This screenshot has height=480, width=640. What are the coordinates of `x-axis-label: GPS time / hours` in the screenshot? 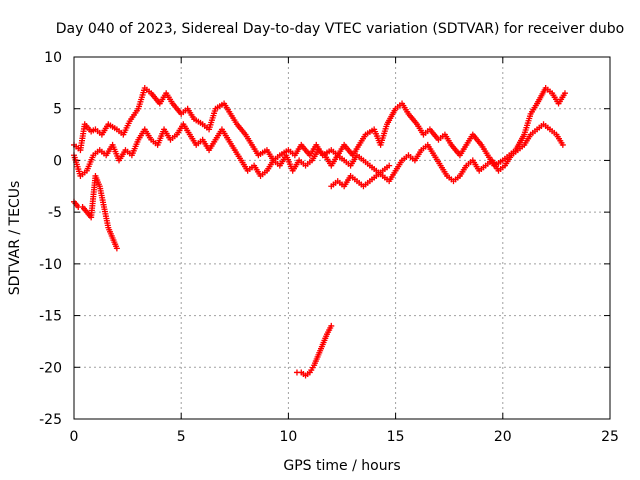 It's located at (341, 466).